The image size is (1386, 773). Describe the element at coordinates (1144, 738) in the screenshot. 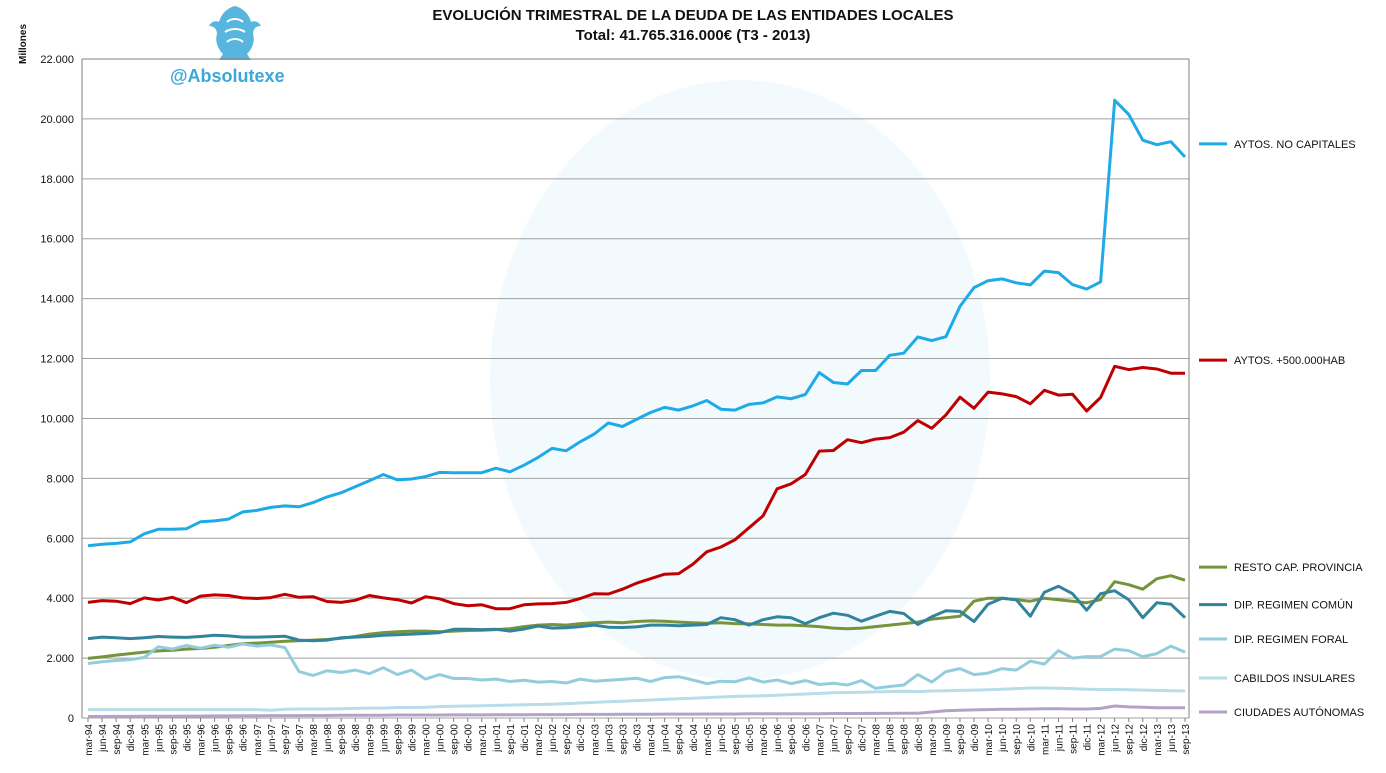

I see `x-tick-label: dic-12` at that location.